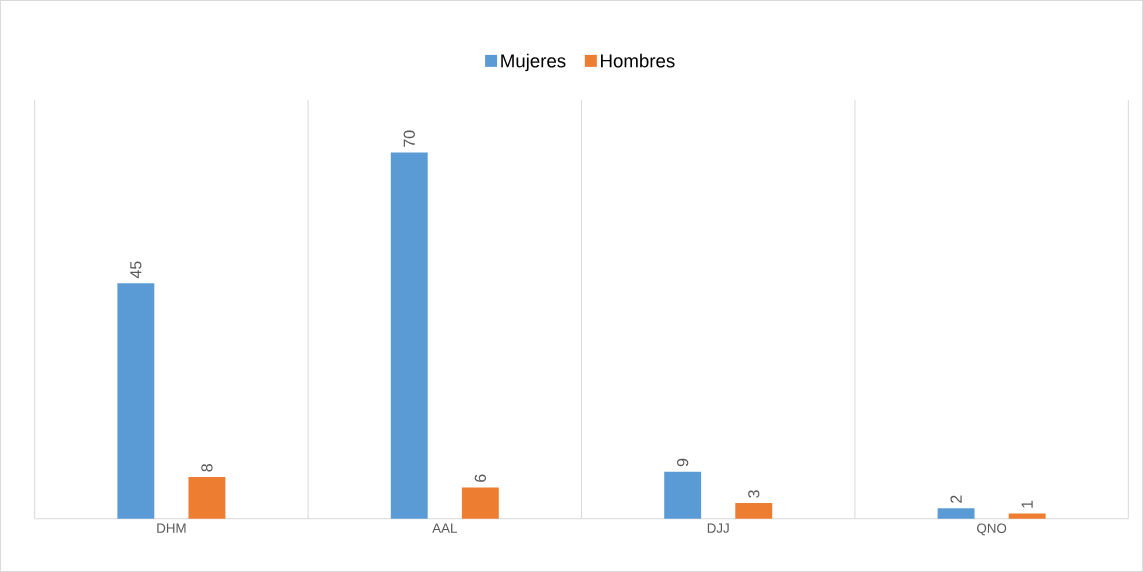  I want to click on data-label: 1, so click(1027, 504).